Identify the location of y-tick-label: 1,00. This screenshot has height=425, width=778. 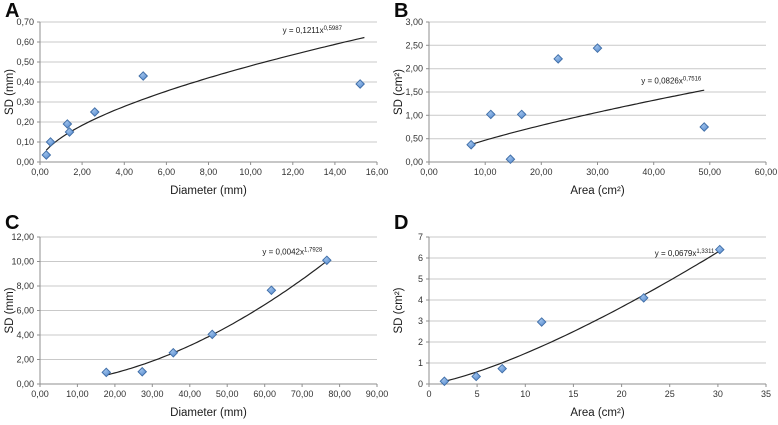
(414, 115).